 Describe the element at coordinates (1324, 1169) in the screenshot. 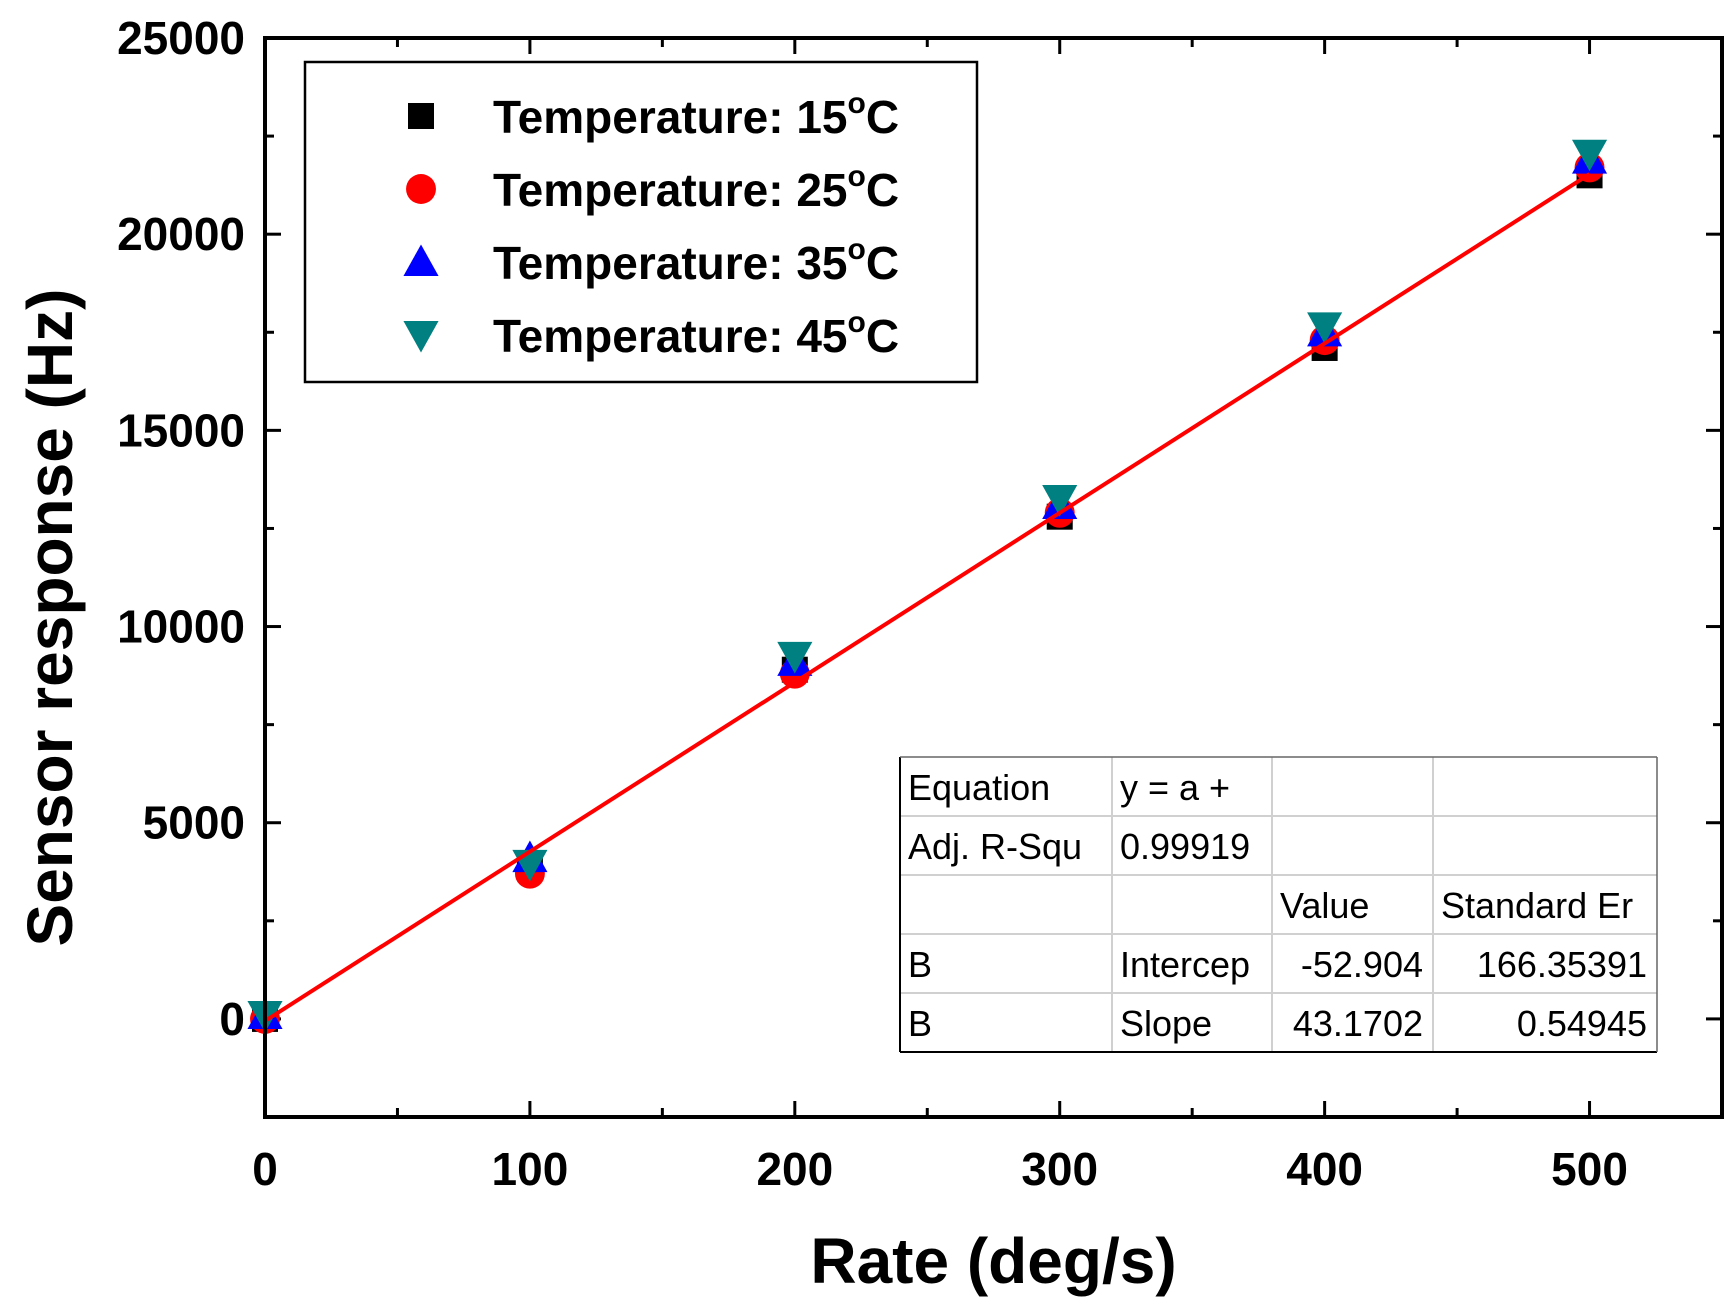

I see `x-tick-label: 400` at that location.